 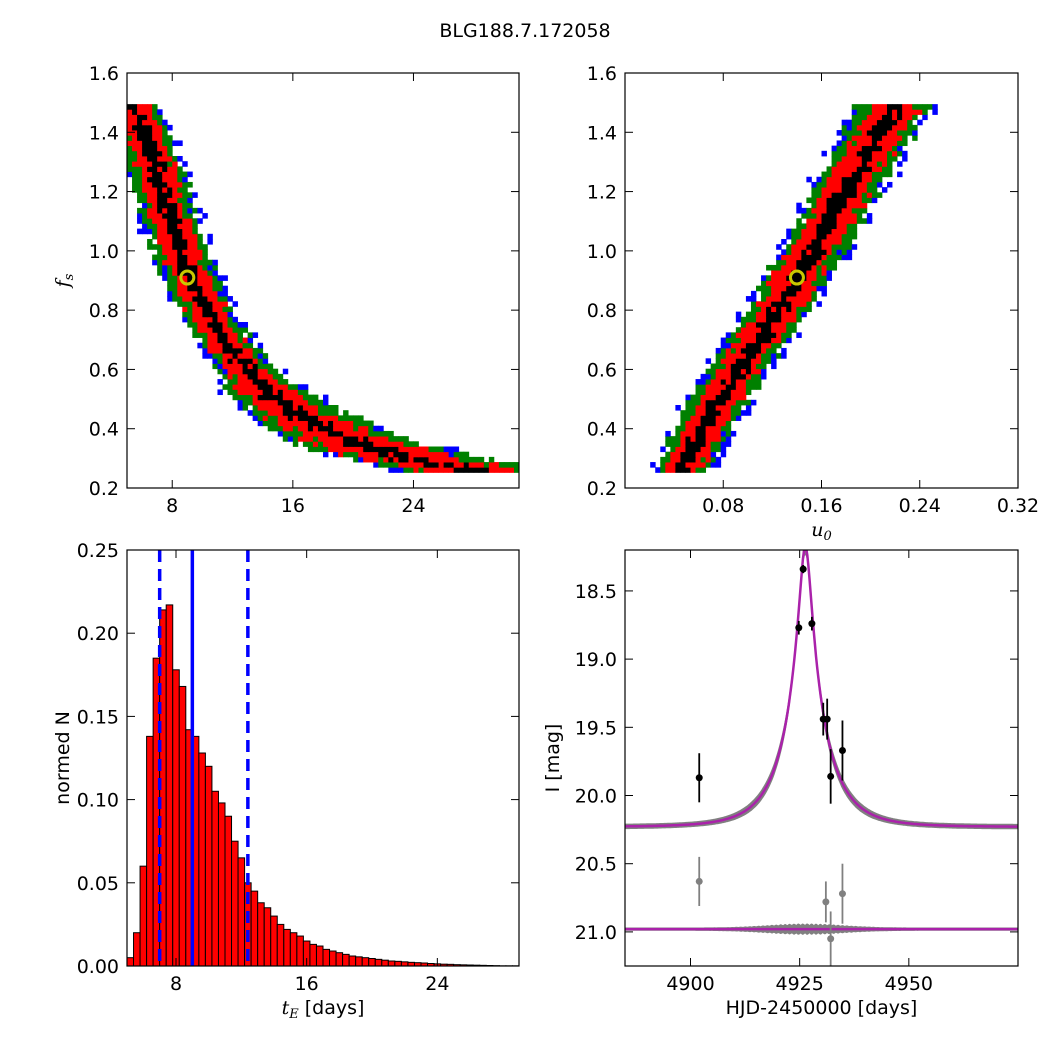 What do you see at coordinates (920, 506) in the screenshot?
I see `x-tick-label: 0.24` at bounding box center [920, 506].